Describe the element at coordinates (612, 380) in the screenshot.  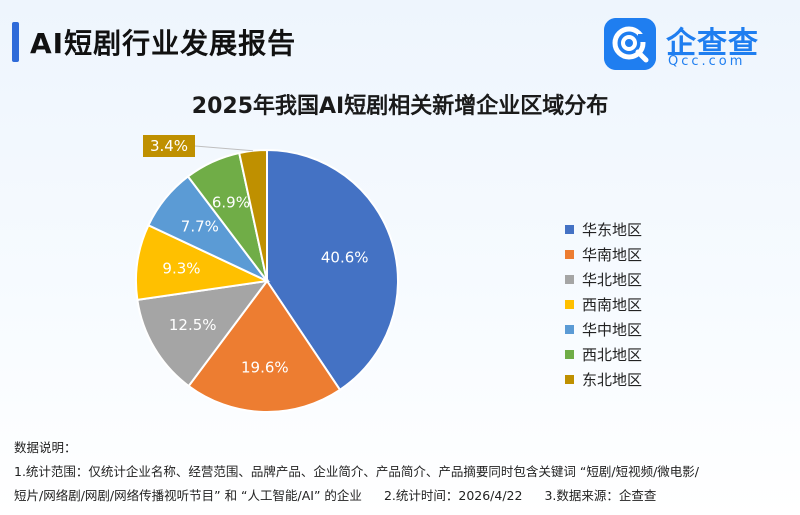
I see `legend-label: 东北地区` at that location.